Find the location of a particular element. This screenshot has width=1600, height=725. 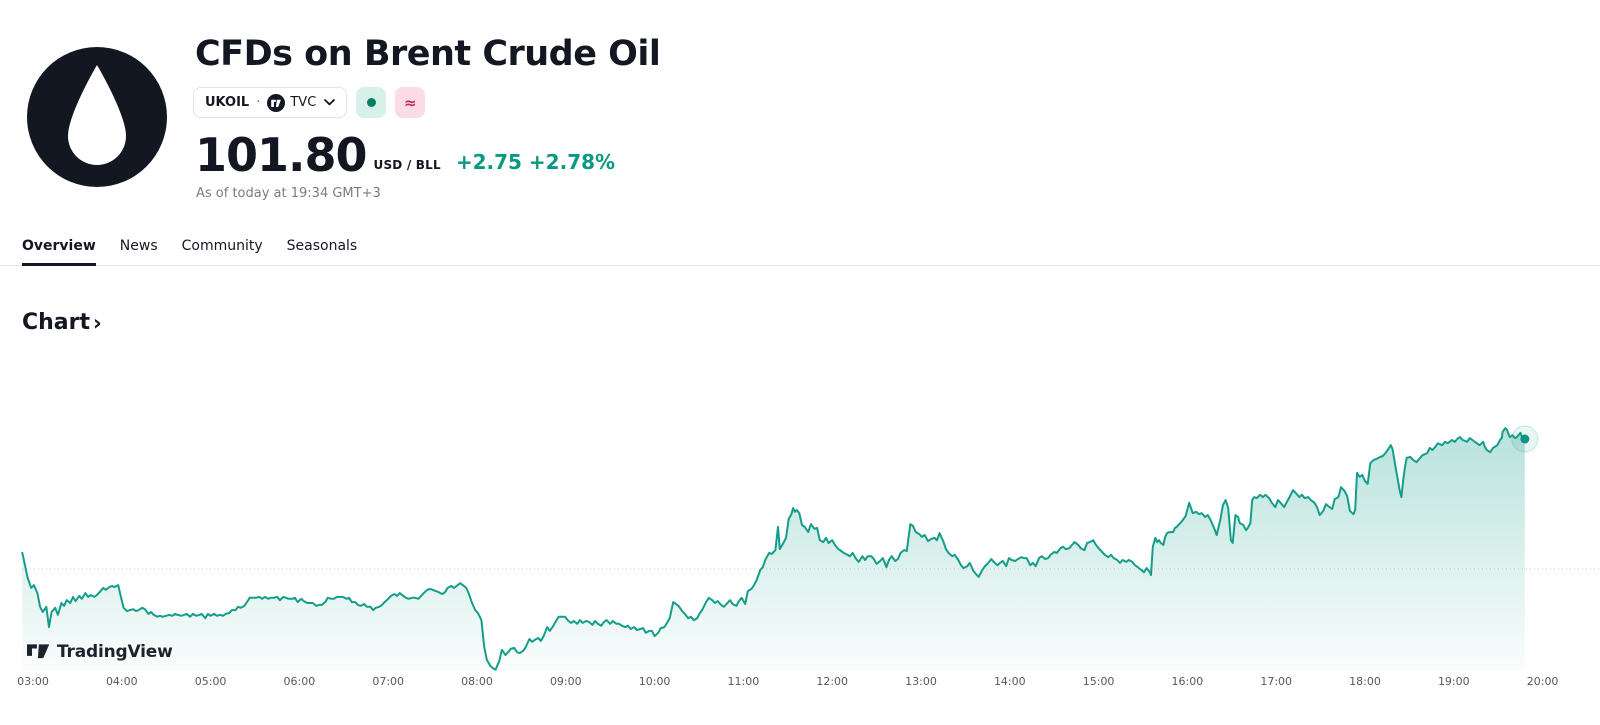

approx-icon: ≈ is located at coordinates (410, 102).